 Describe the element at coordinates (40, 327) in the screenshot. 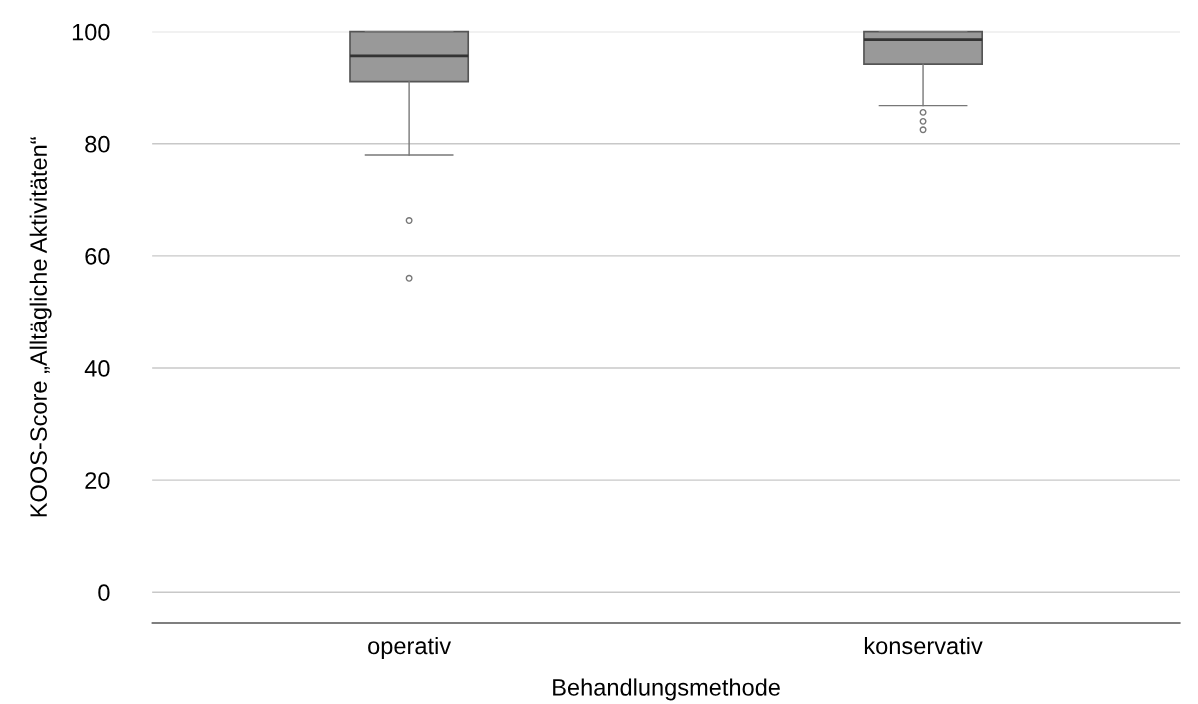

I see `y-axis-title: KOOS-Score „Alltägliche Aktivitäten“` at that location.